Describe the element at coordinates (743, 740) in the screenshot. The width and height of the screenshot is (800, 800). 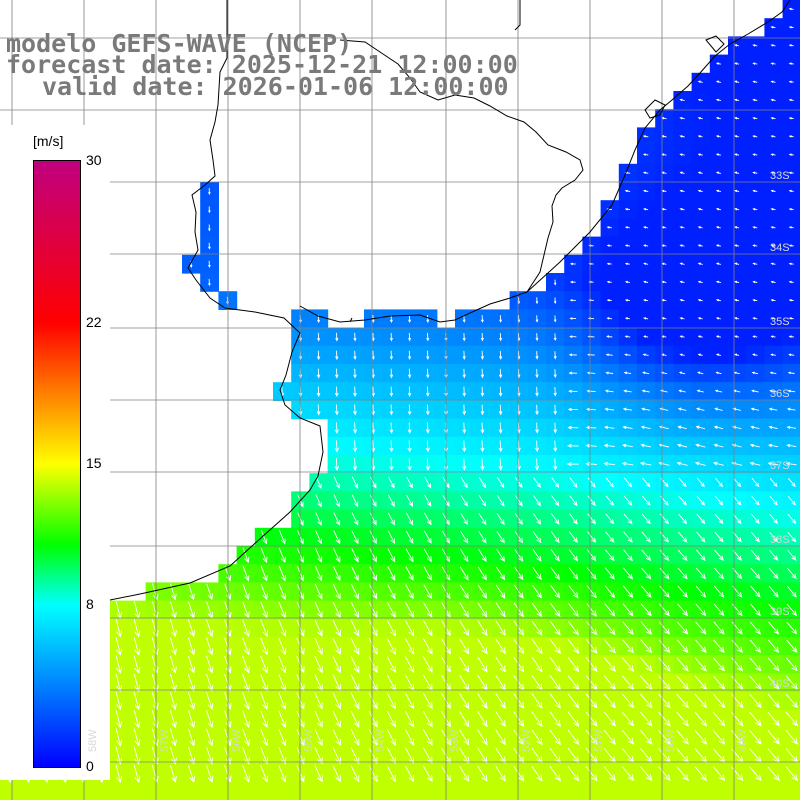
I see `longitude-label: 49W` at that location.